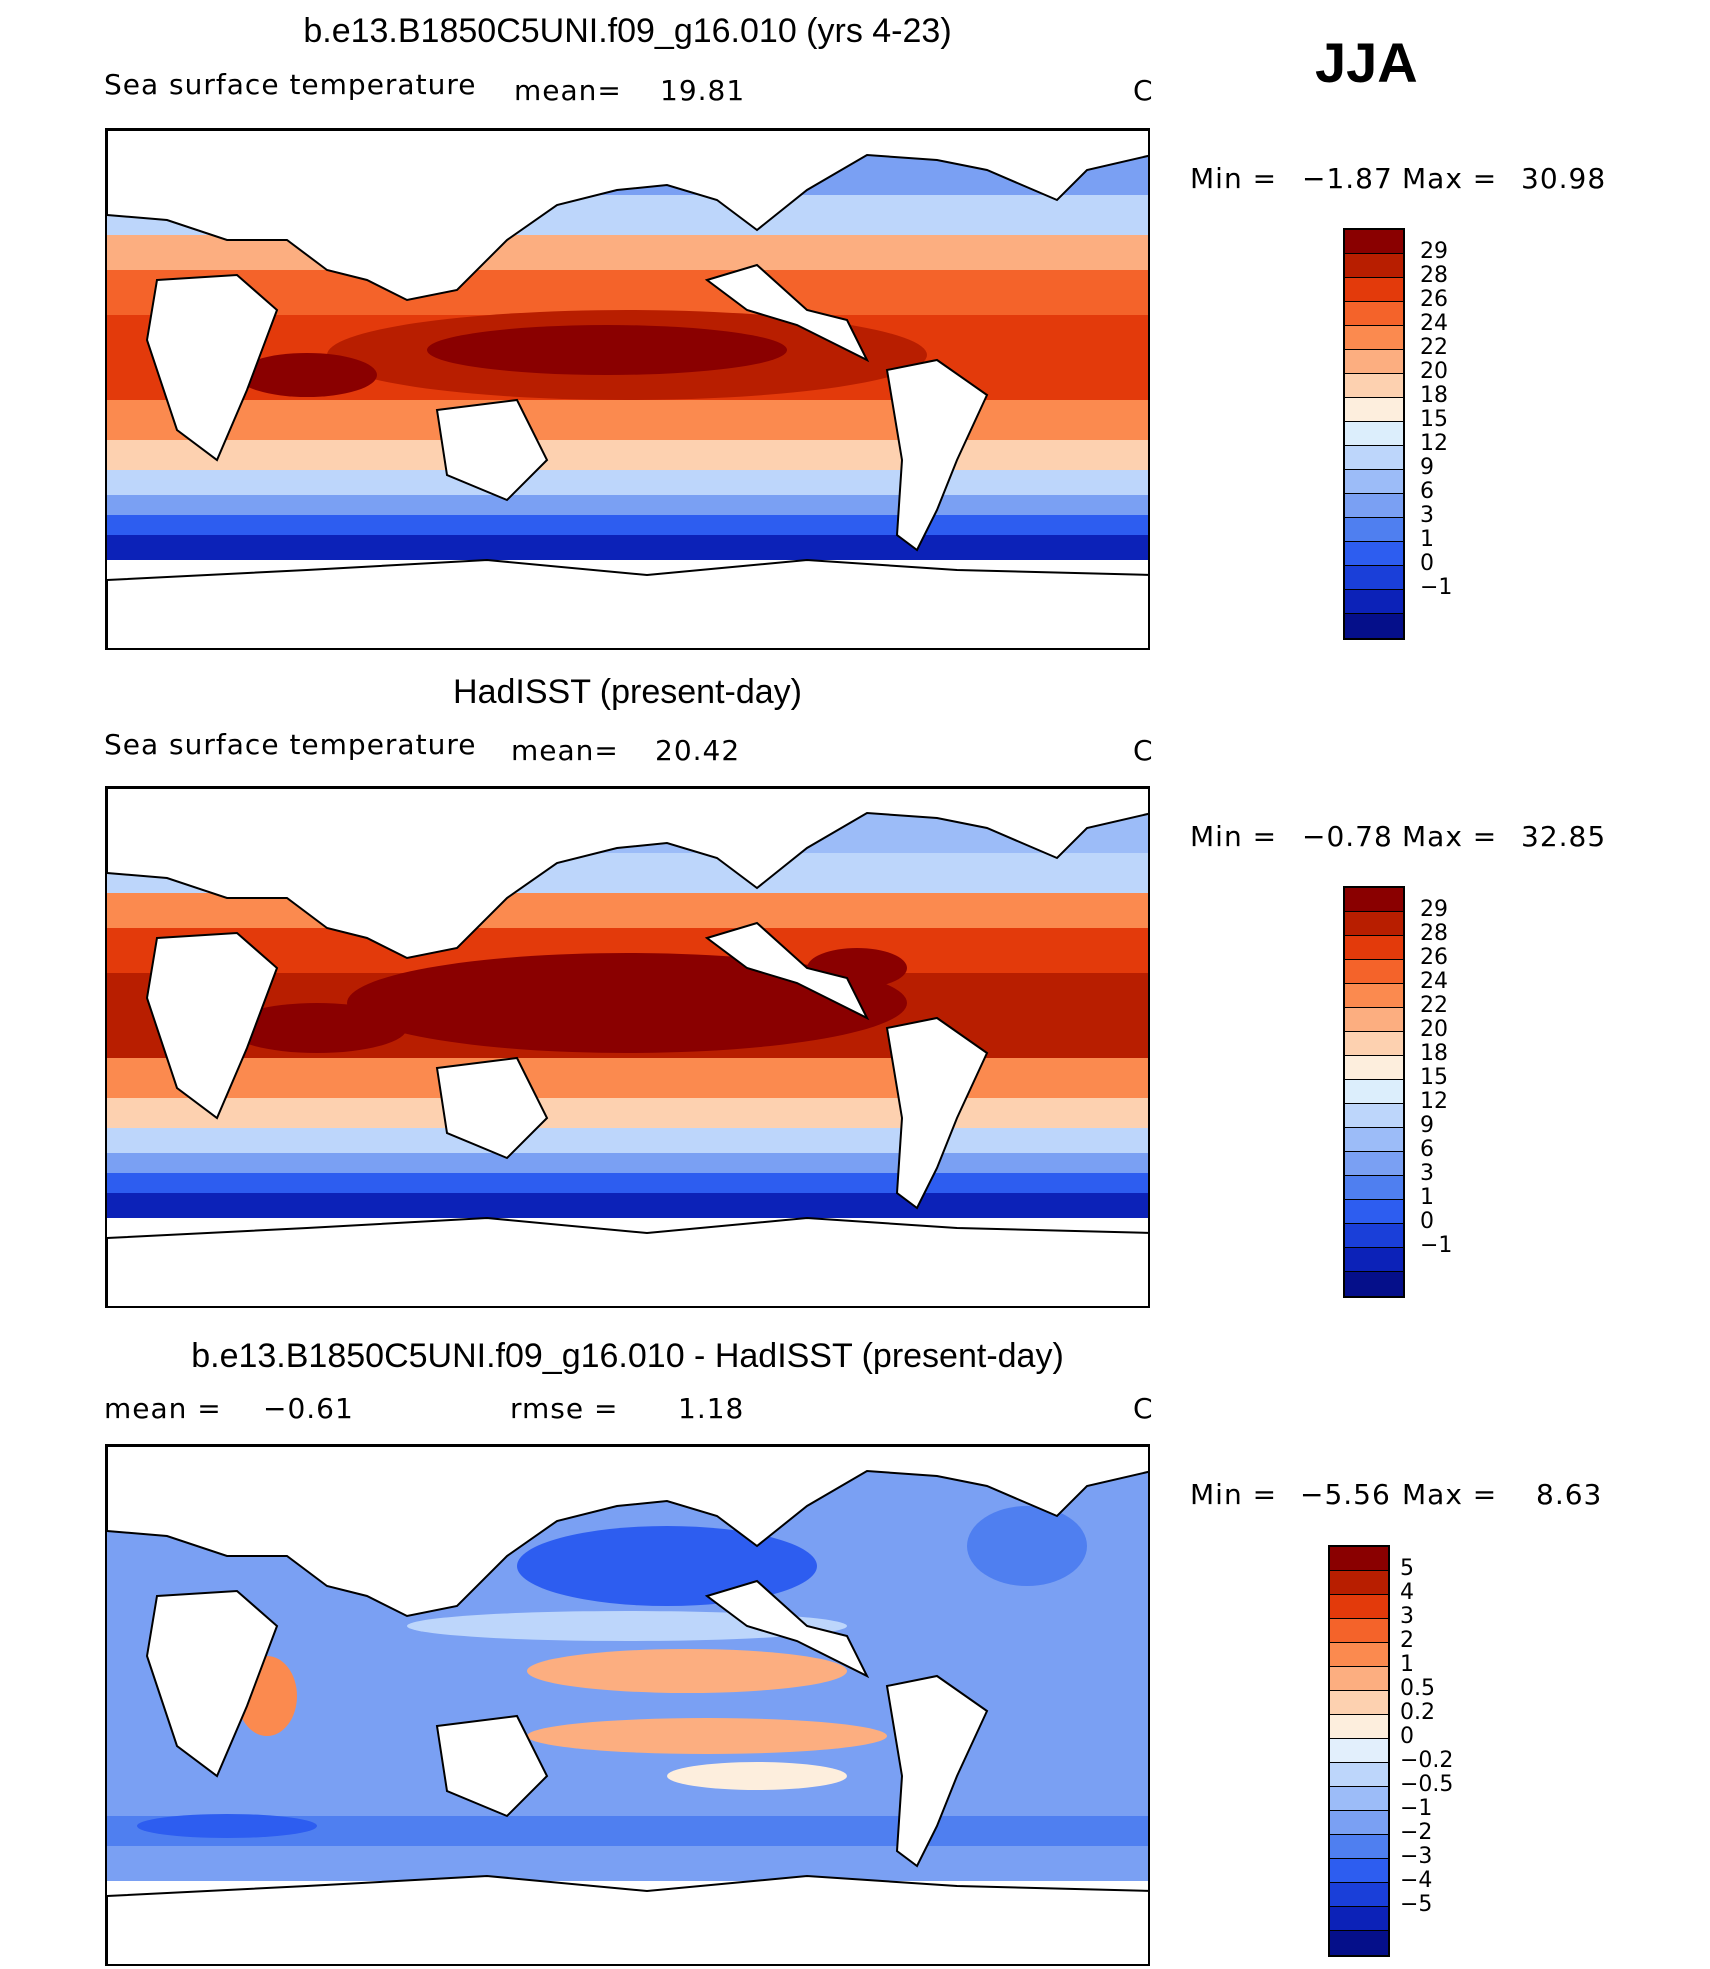 The height and width of the screenshot is (1969, 1710). What do you see at coordinates (1564, 178) in the screenshot?
I see `panel-1-max-value: 30.98` at bounding box center [1564, 178].